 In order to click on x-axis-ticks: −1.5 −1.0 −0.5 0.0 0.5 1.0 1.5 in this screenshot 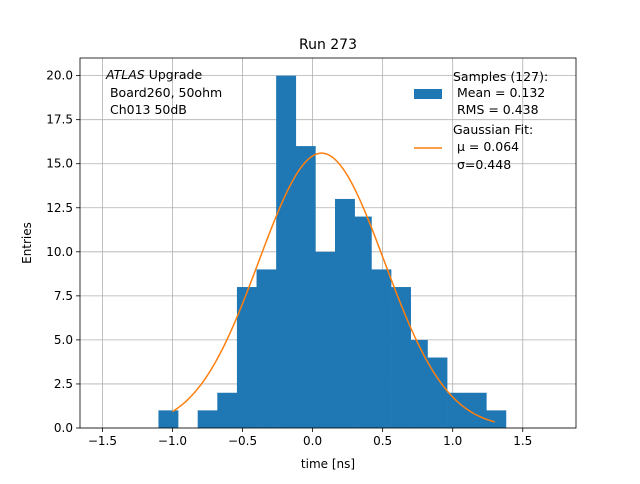, I will do `click(310, 438)`.